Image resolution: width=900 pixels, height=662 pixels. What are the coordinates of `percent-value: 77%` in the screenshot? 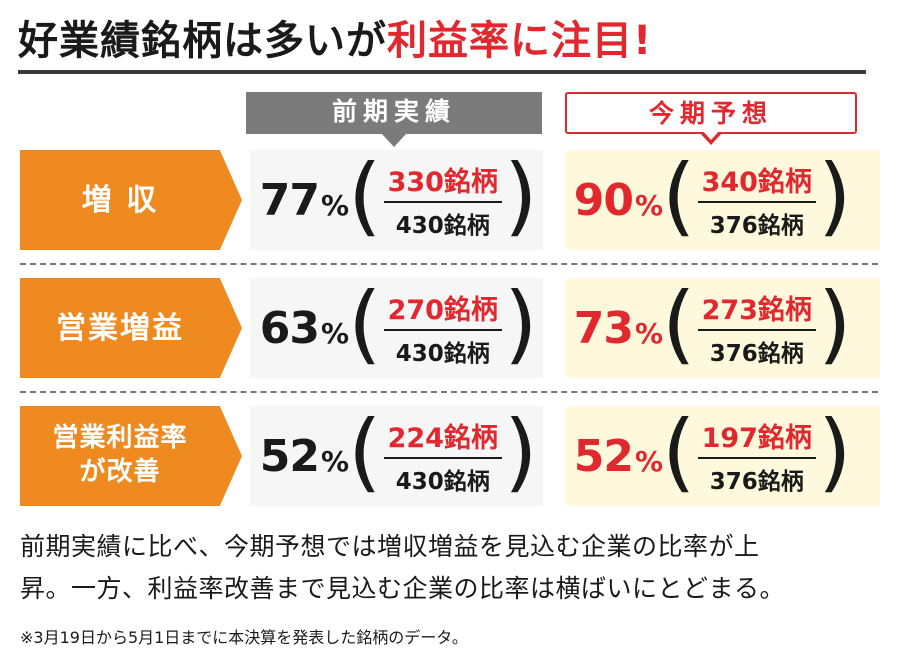 It's located at (301, 200).